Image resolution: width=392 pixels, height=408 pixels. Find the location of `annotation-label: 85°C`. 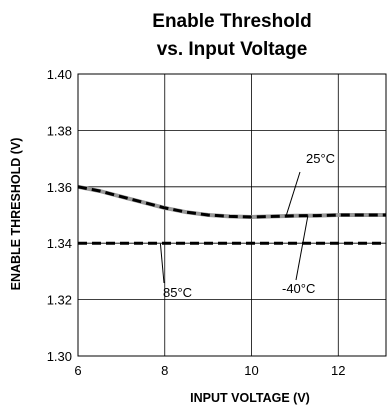

annotation-label: 85°C is located at coordinates (177, 292).